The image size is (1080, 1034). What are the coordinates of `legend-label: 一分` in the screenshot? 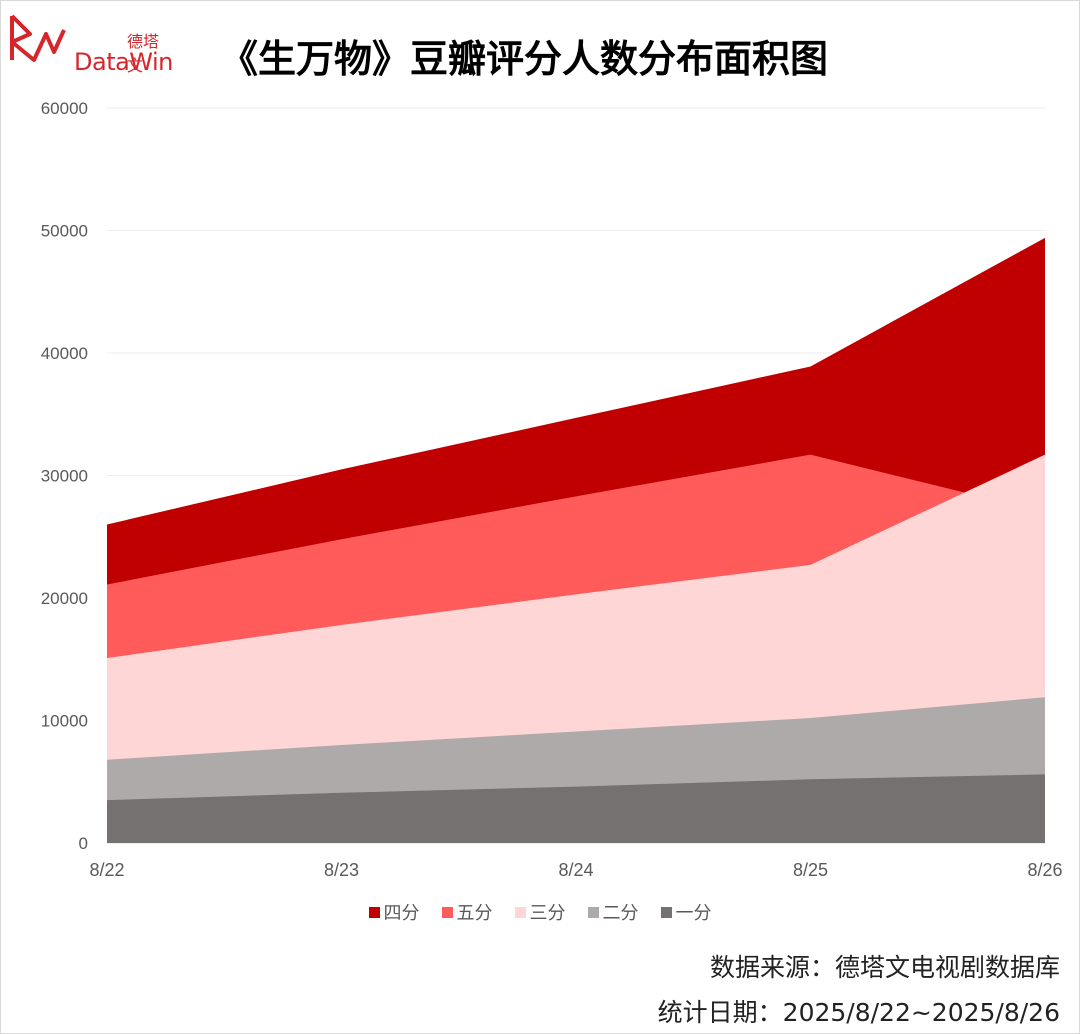 It's located at (693, 913).